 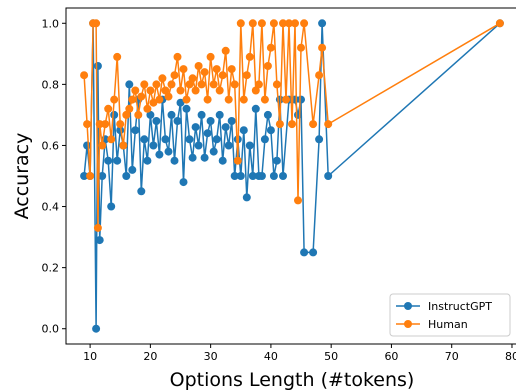 What do you see at coordinates (391, 356) in the screenshot?
I see `x-tick-label: 60` at bounding box center [391, 356].